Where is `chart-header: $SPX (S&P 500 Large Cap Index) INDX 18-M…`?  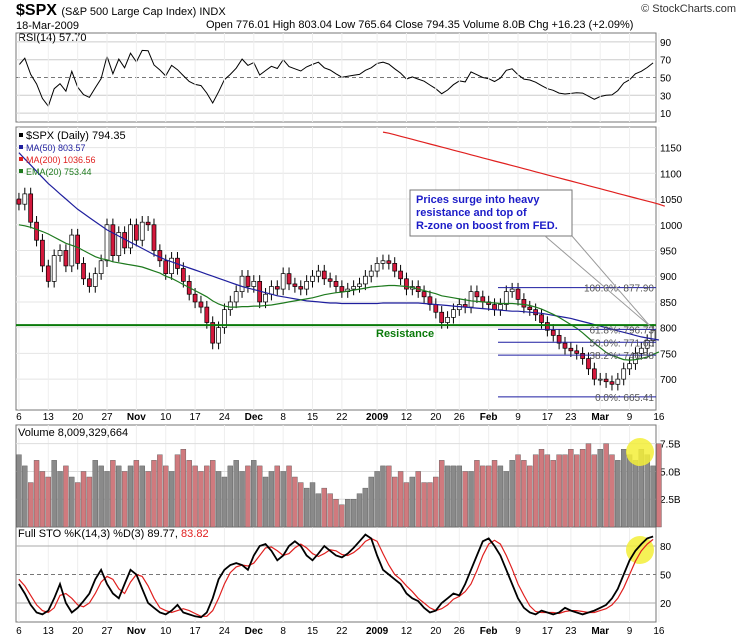 chart-header: $SPX (S&P 500 Large Cap Index) INDX 18-M… is located at coordinates (376, 17).